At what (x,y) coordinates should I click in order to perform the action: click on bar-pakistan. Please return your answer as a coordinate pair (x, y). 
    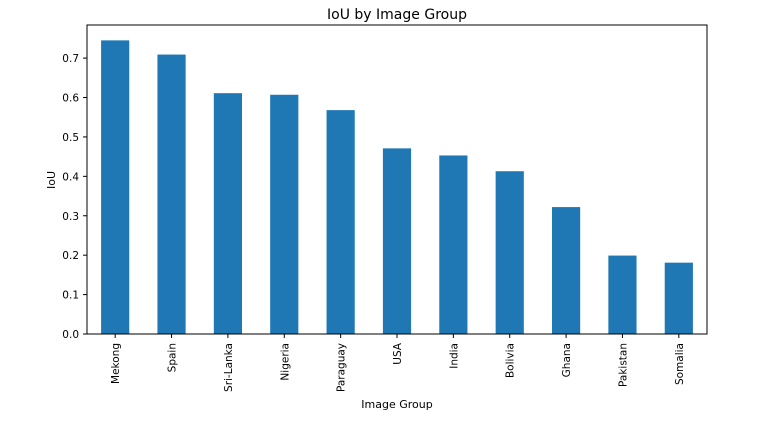
    Looking at the image, I should click on (622, 294).